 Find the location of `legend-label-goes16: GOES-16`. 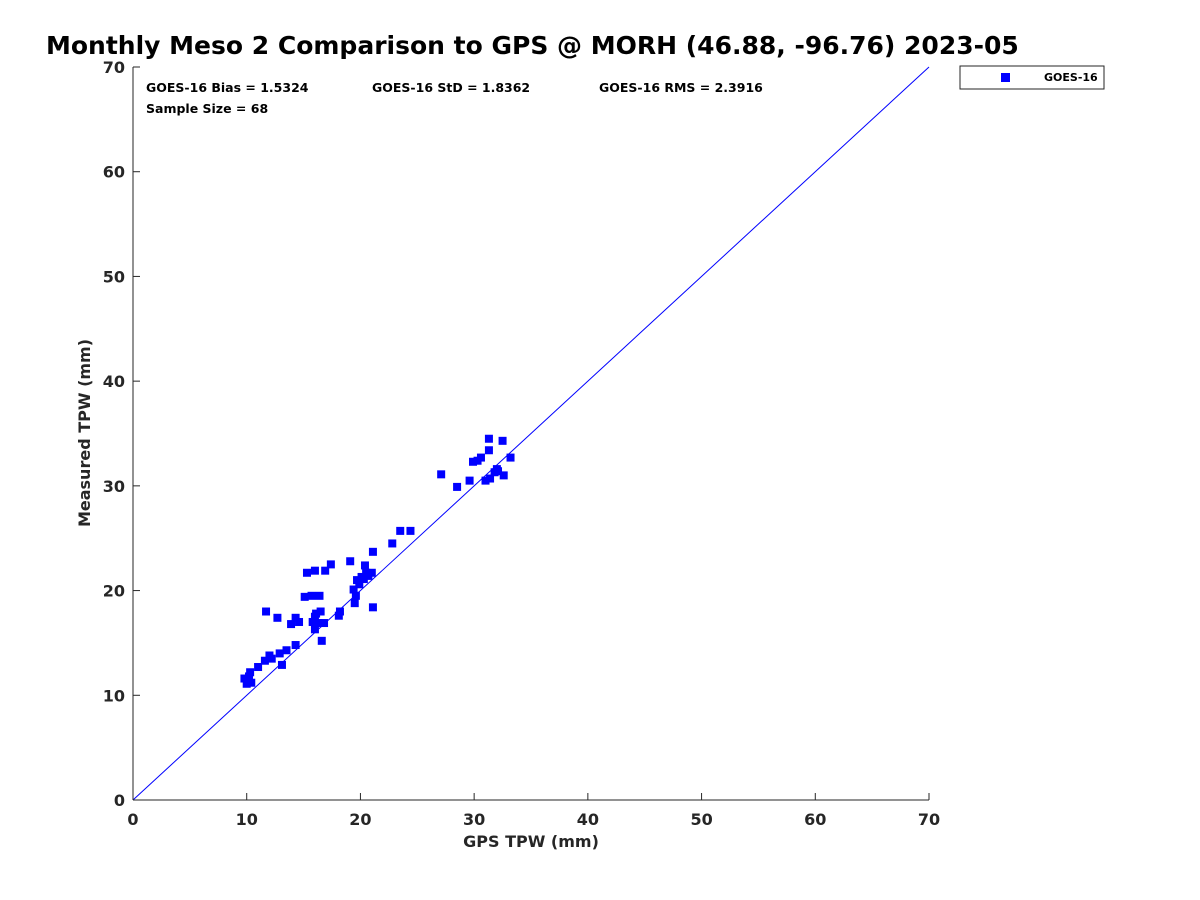

legend-label-goes16: GOES-16 is located at coordinates (1071, 77).